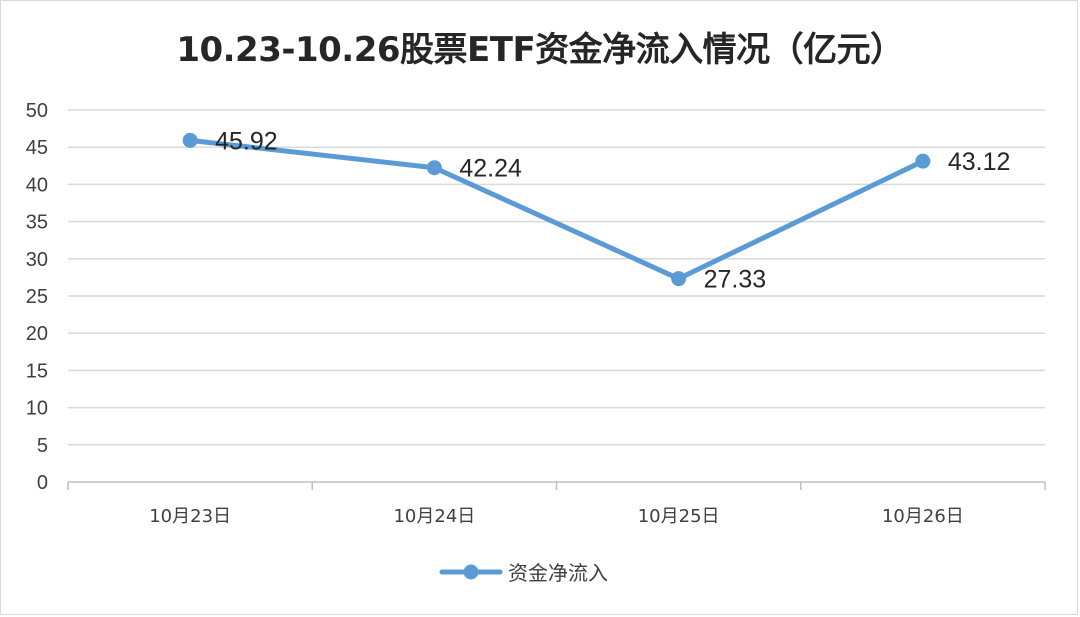  I want to click on x-axis: 10月23日 10月24日 10月25日 10月26日, so click(556, 504).